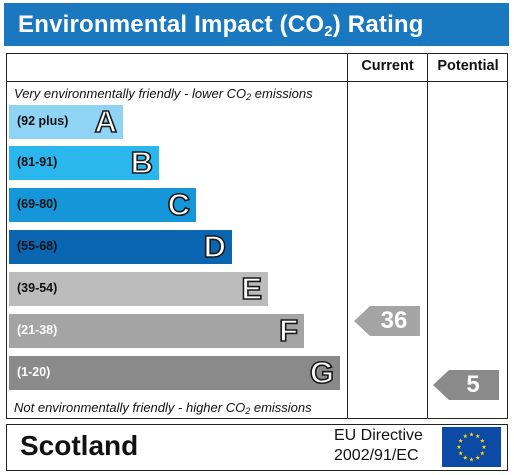  I want to click on region-label: Scotland, so click(79, 445).